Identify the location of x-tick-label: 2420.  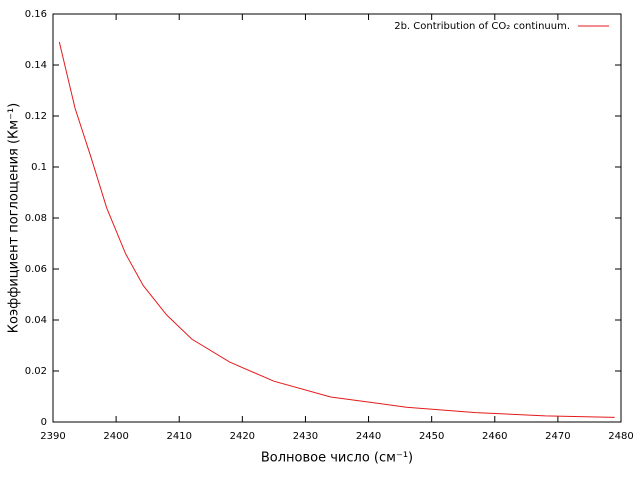
(242, 436).